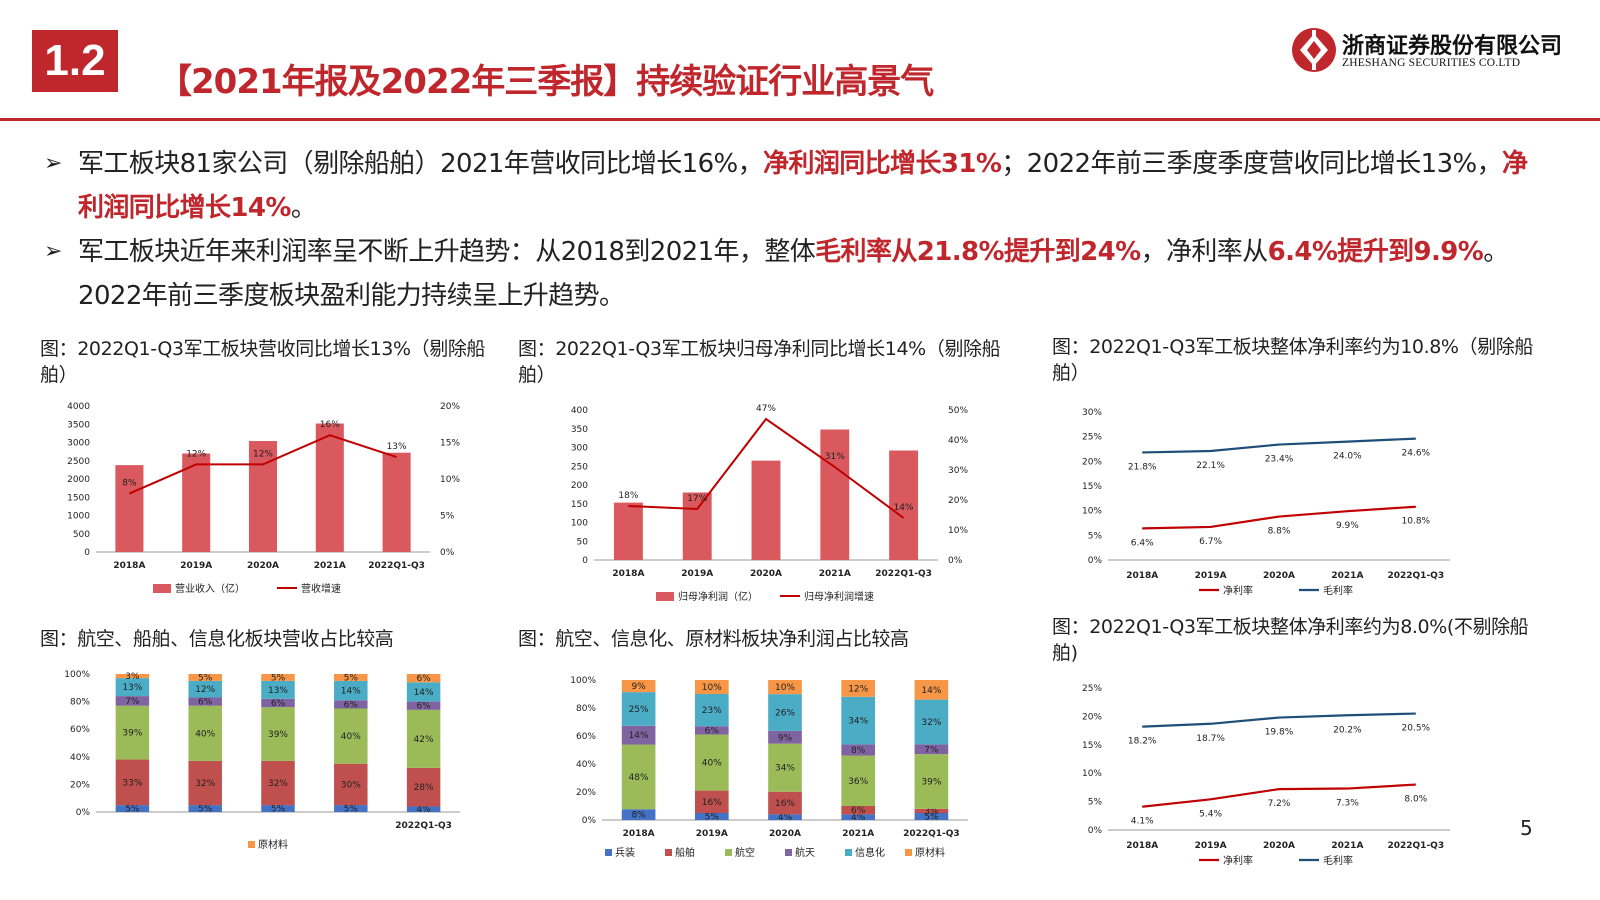 The height and width of the screenshot is (900, 1600). I want to click on x-tick-label: 2019A, so click(1211, 846).